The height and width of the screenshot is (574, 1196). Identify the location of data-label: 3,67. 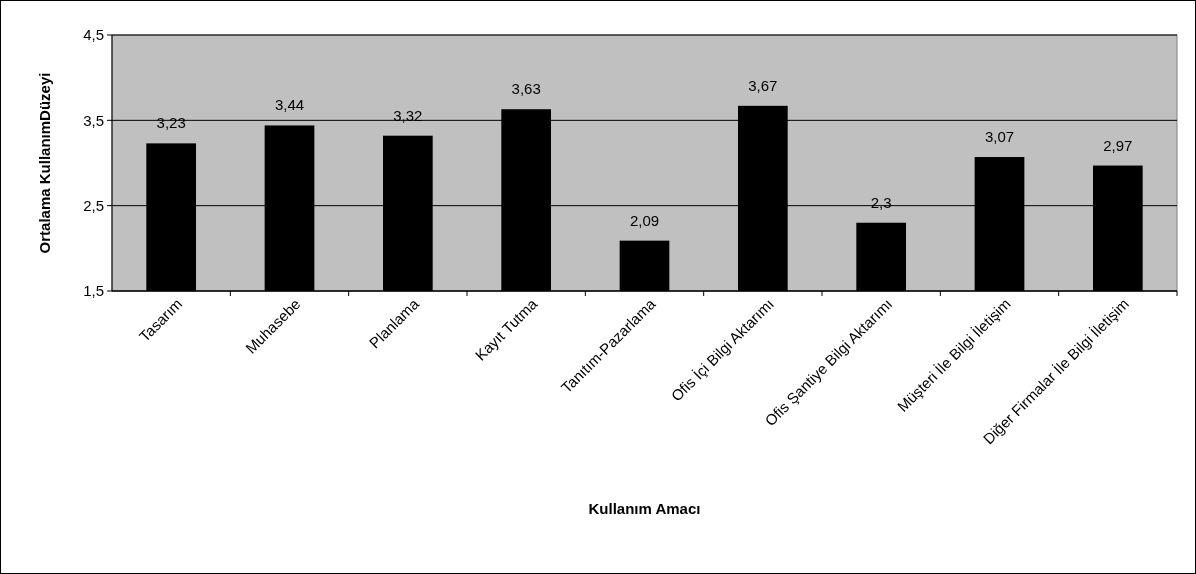
(763, 85).